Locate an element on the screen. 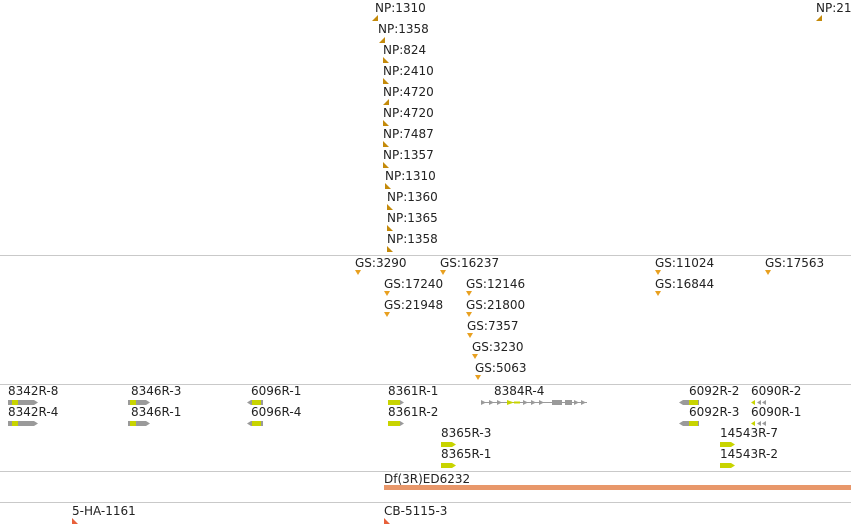  feature-label: 8346R-3 is located at coordinates (156, 391).